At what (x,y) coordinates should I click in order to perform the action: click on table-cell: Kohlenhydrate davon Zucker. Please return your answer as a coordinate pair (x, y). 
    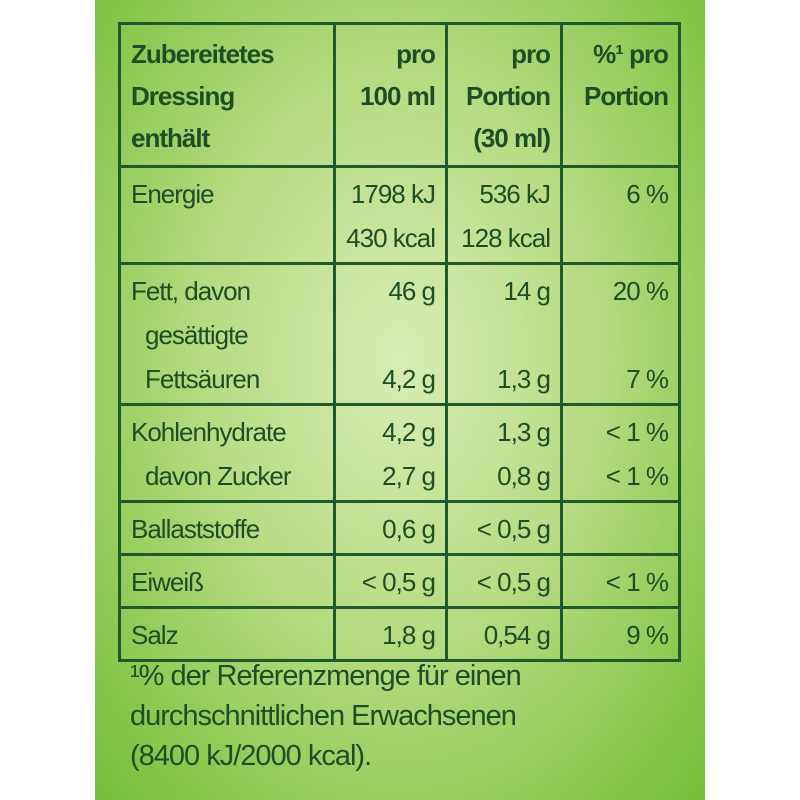
    Looking at the image, I should click on (227, 453).